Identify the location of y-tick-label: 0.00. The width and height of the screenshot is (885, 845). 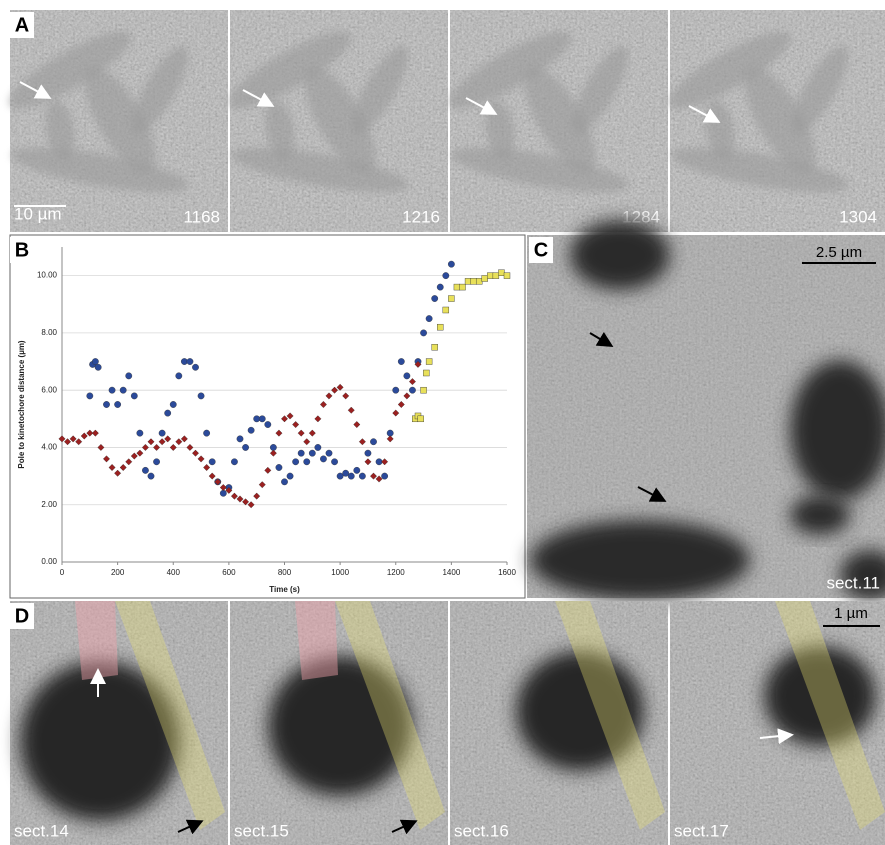
(49, 561).